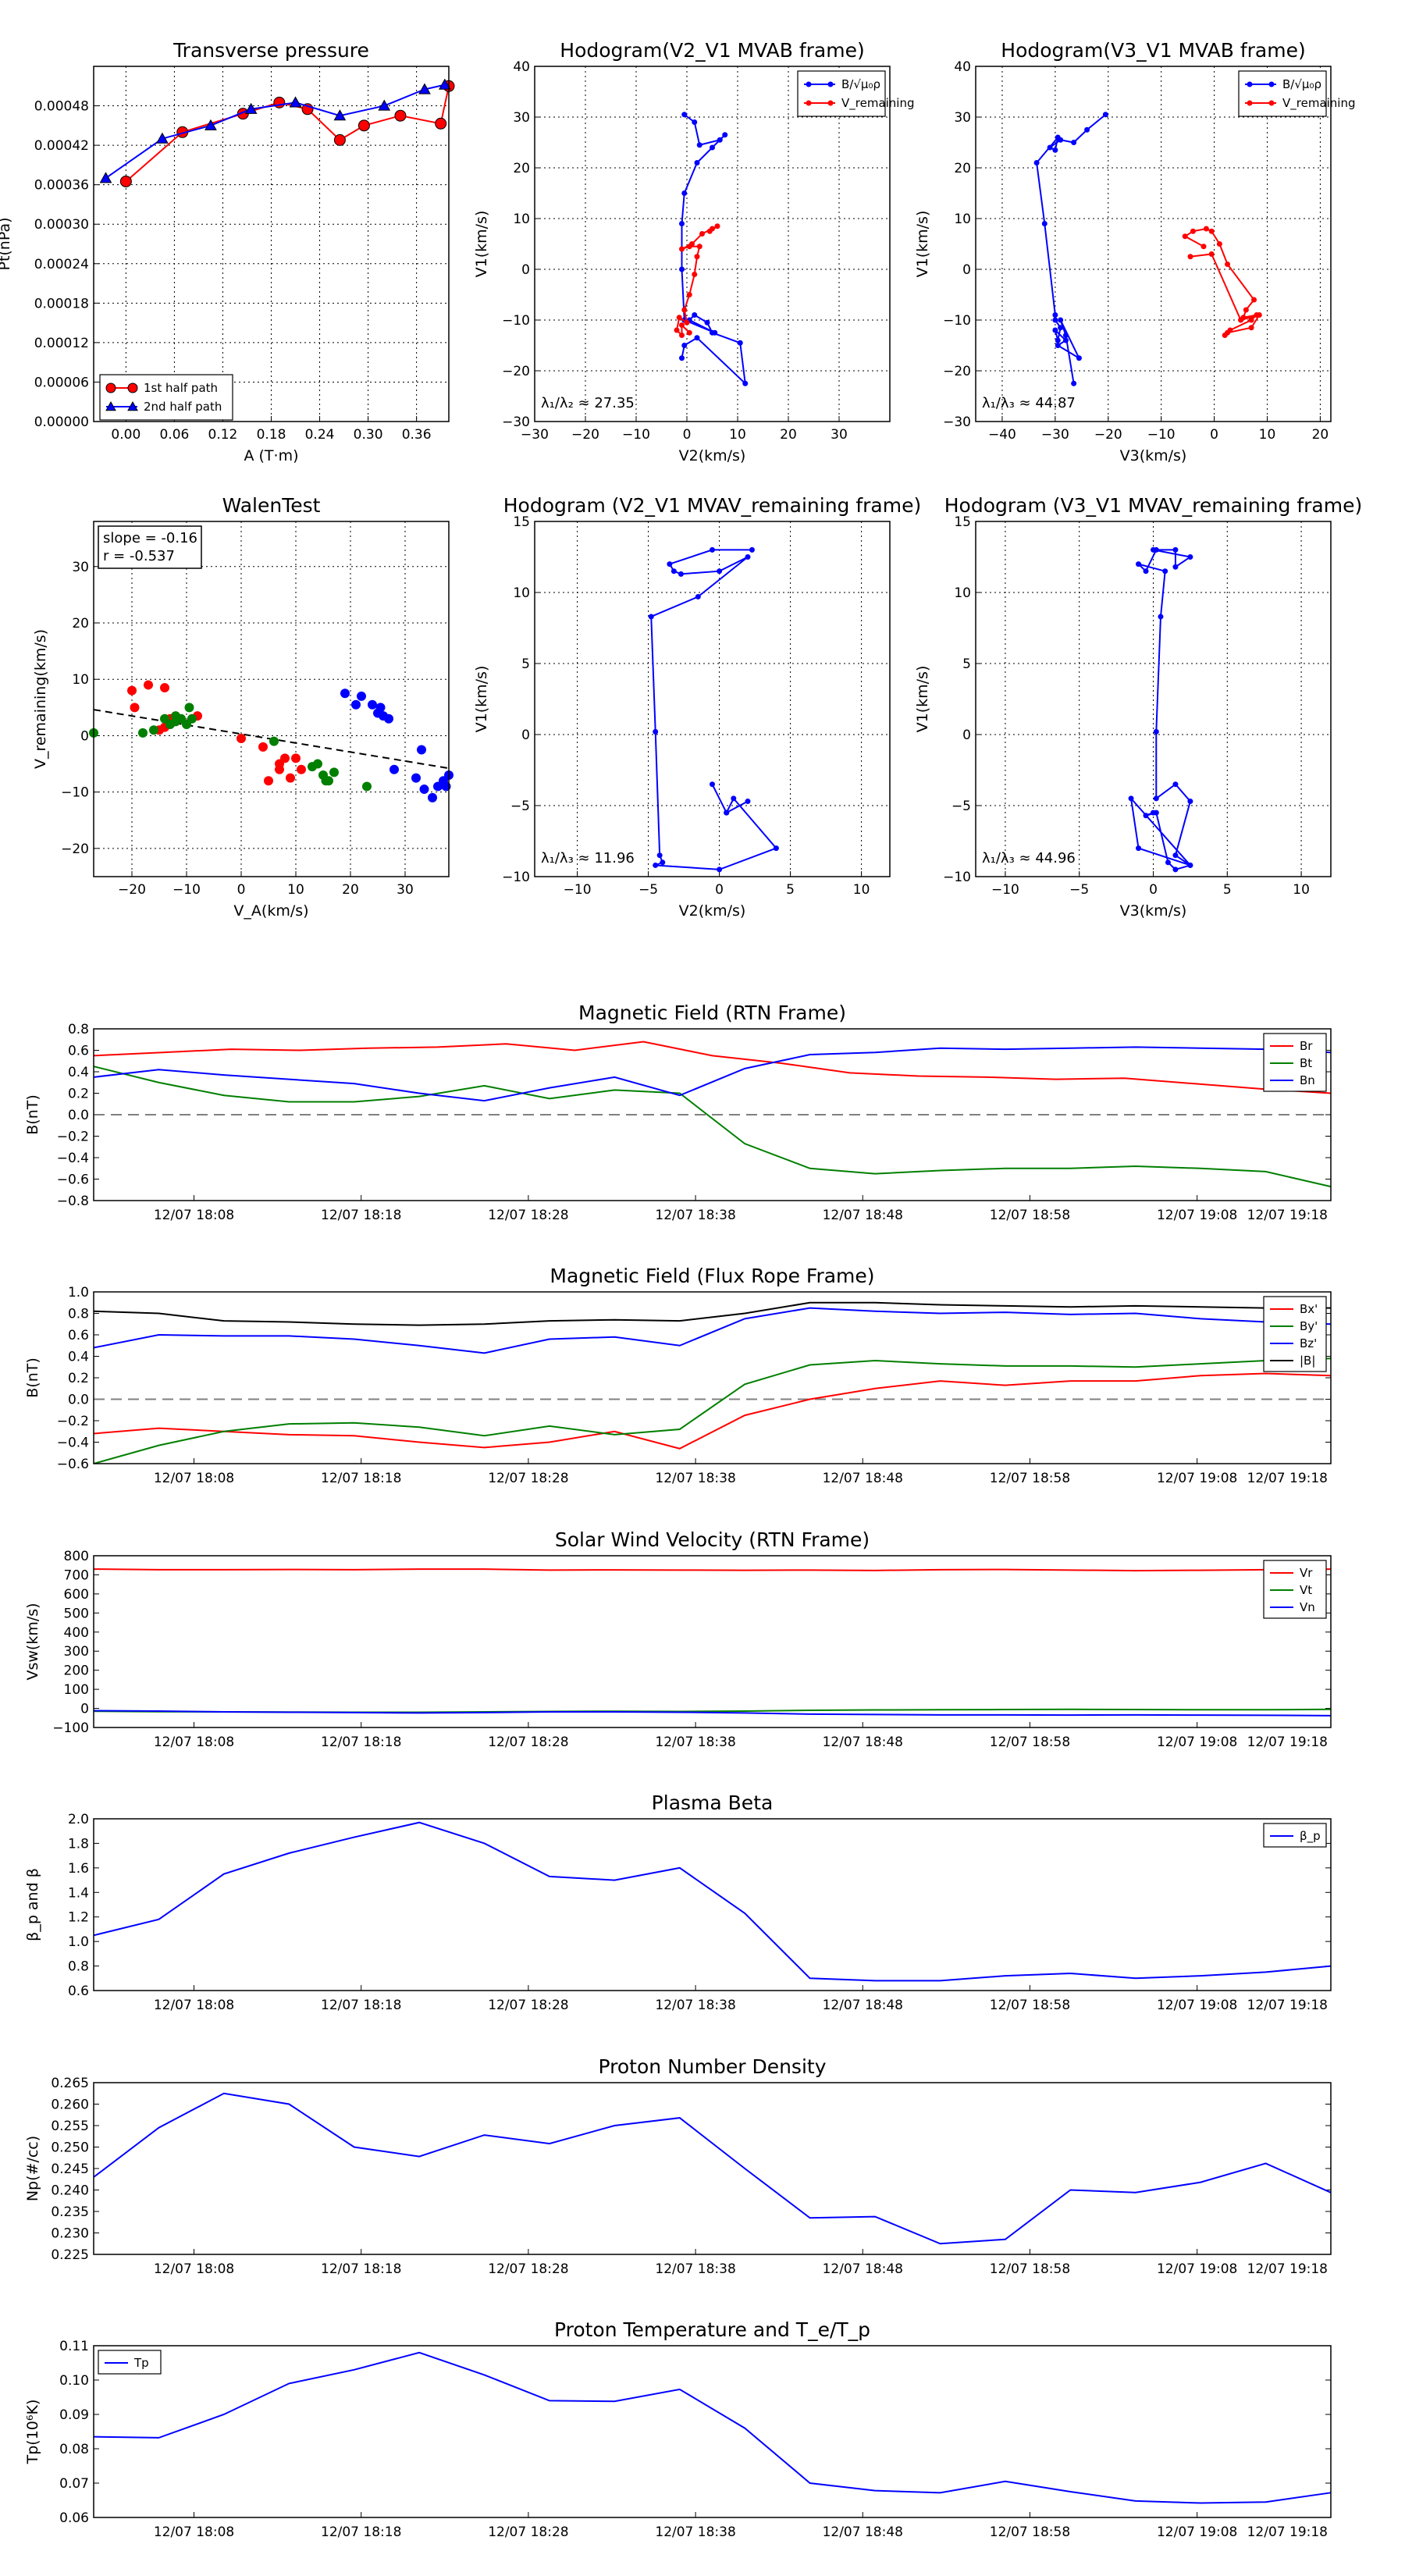 The image size is (1405, 2576). I want to click on np-ytick-label: 0.255, so click(70, 2126).